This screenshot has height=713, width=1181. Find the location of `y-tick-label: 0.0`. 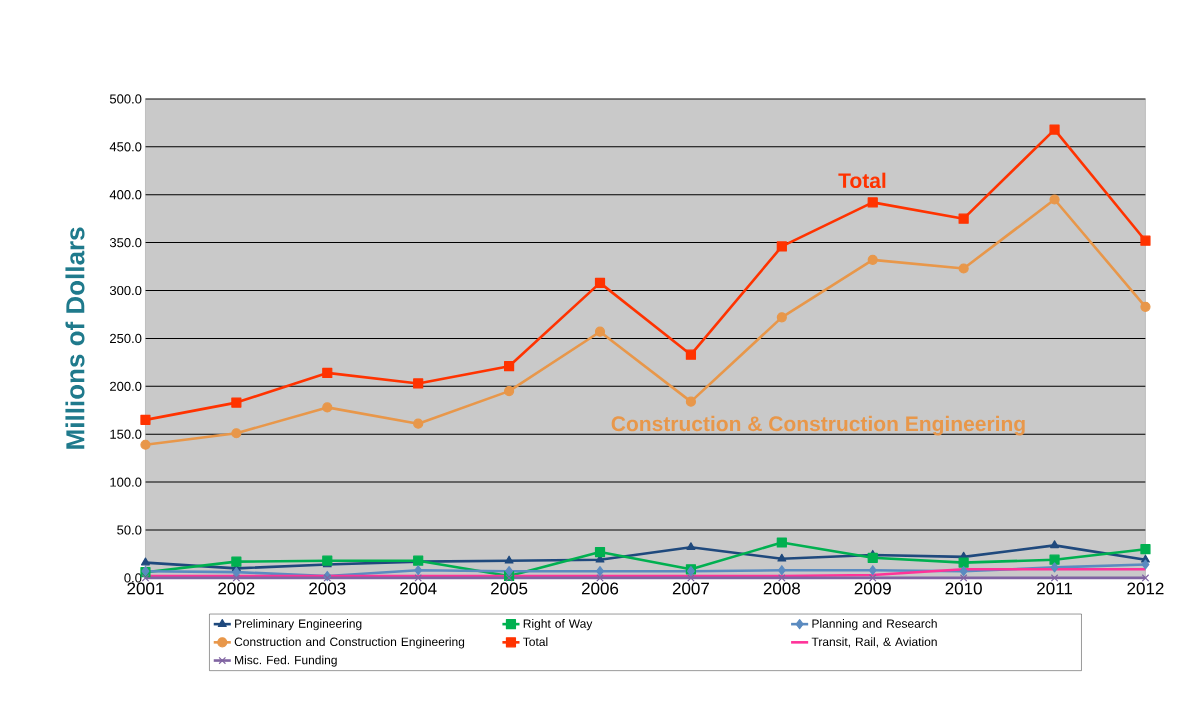

y-tick-label: 0.0 is located at coordinates (133, 578).